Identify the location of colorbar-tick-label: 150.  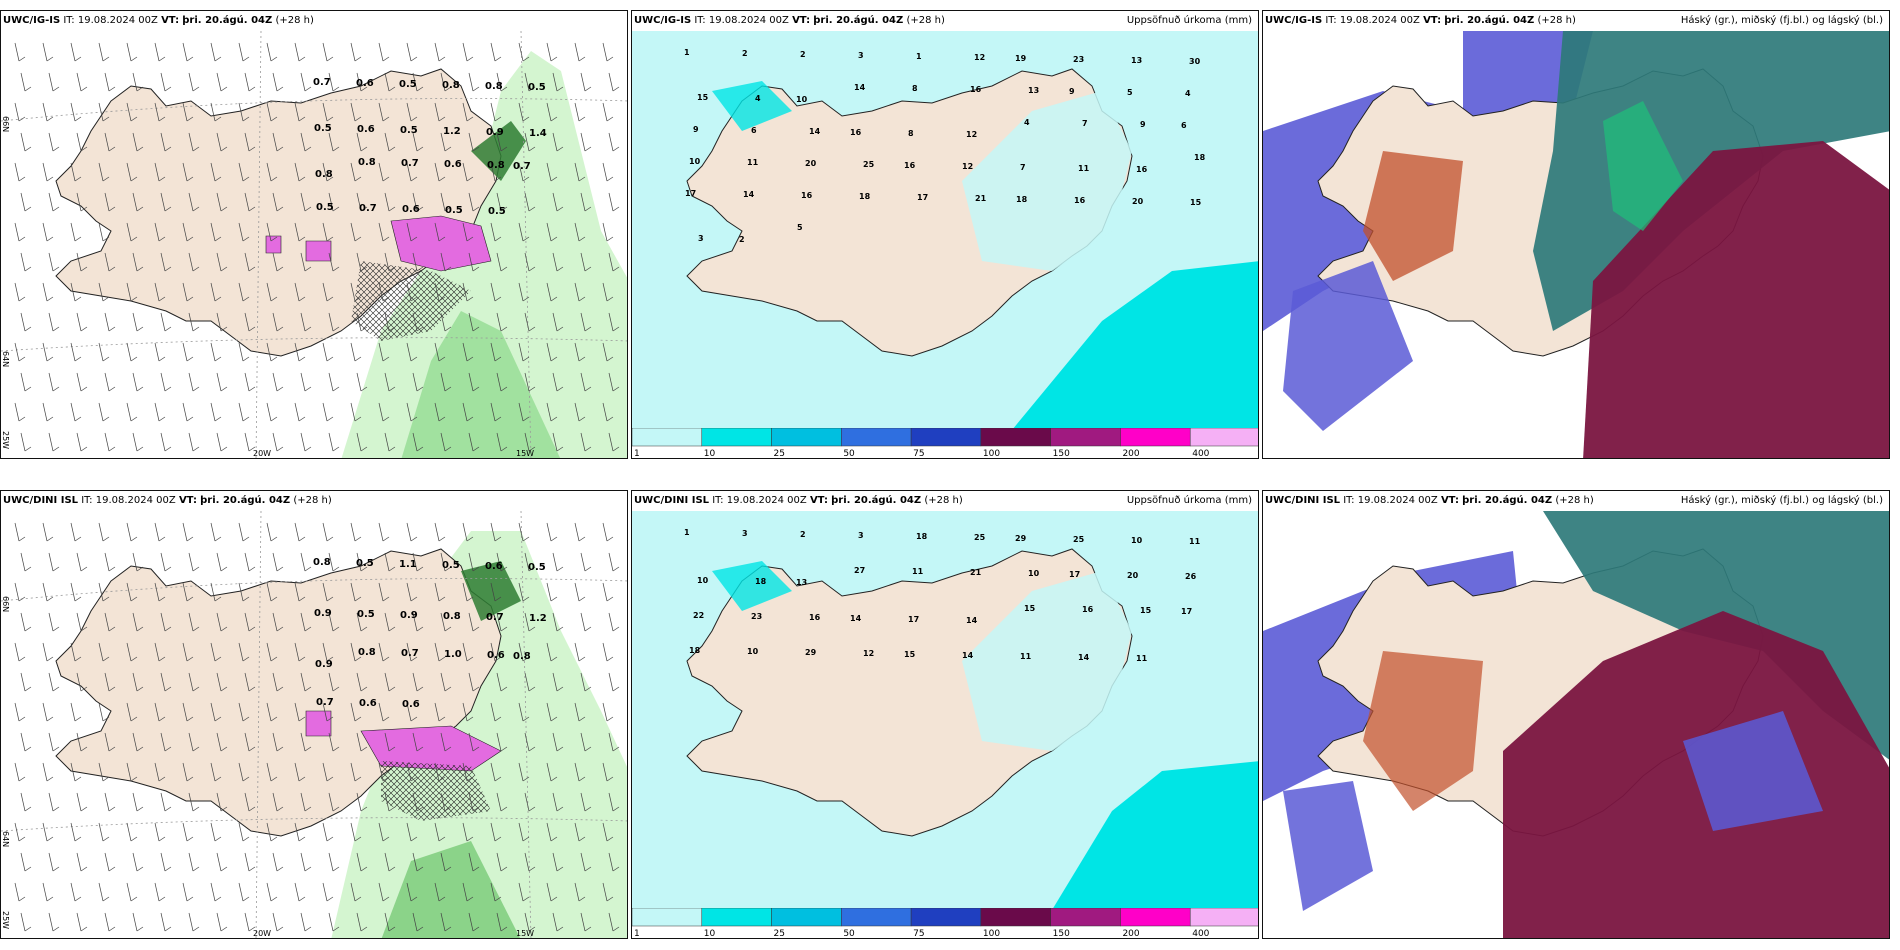
(1061, 933).